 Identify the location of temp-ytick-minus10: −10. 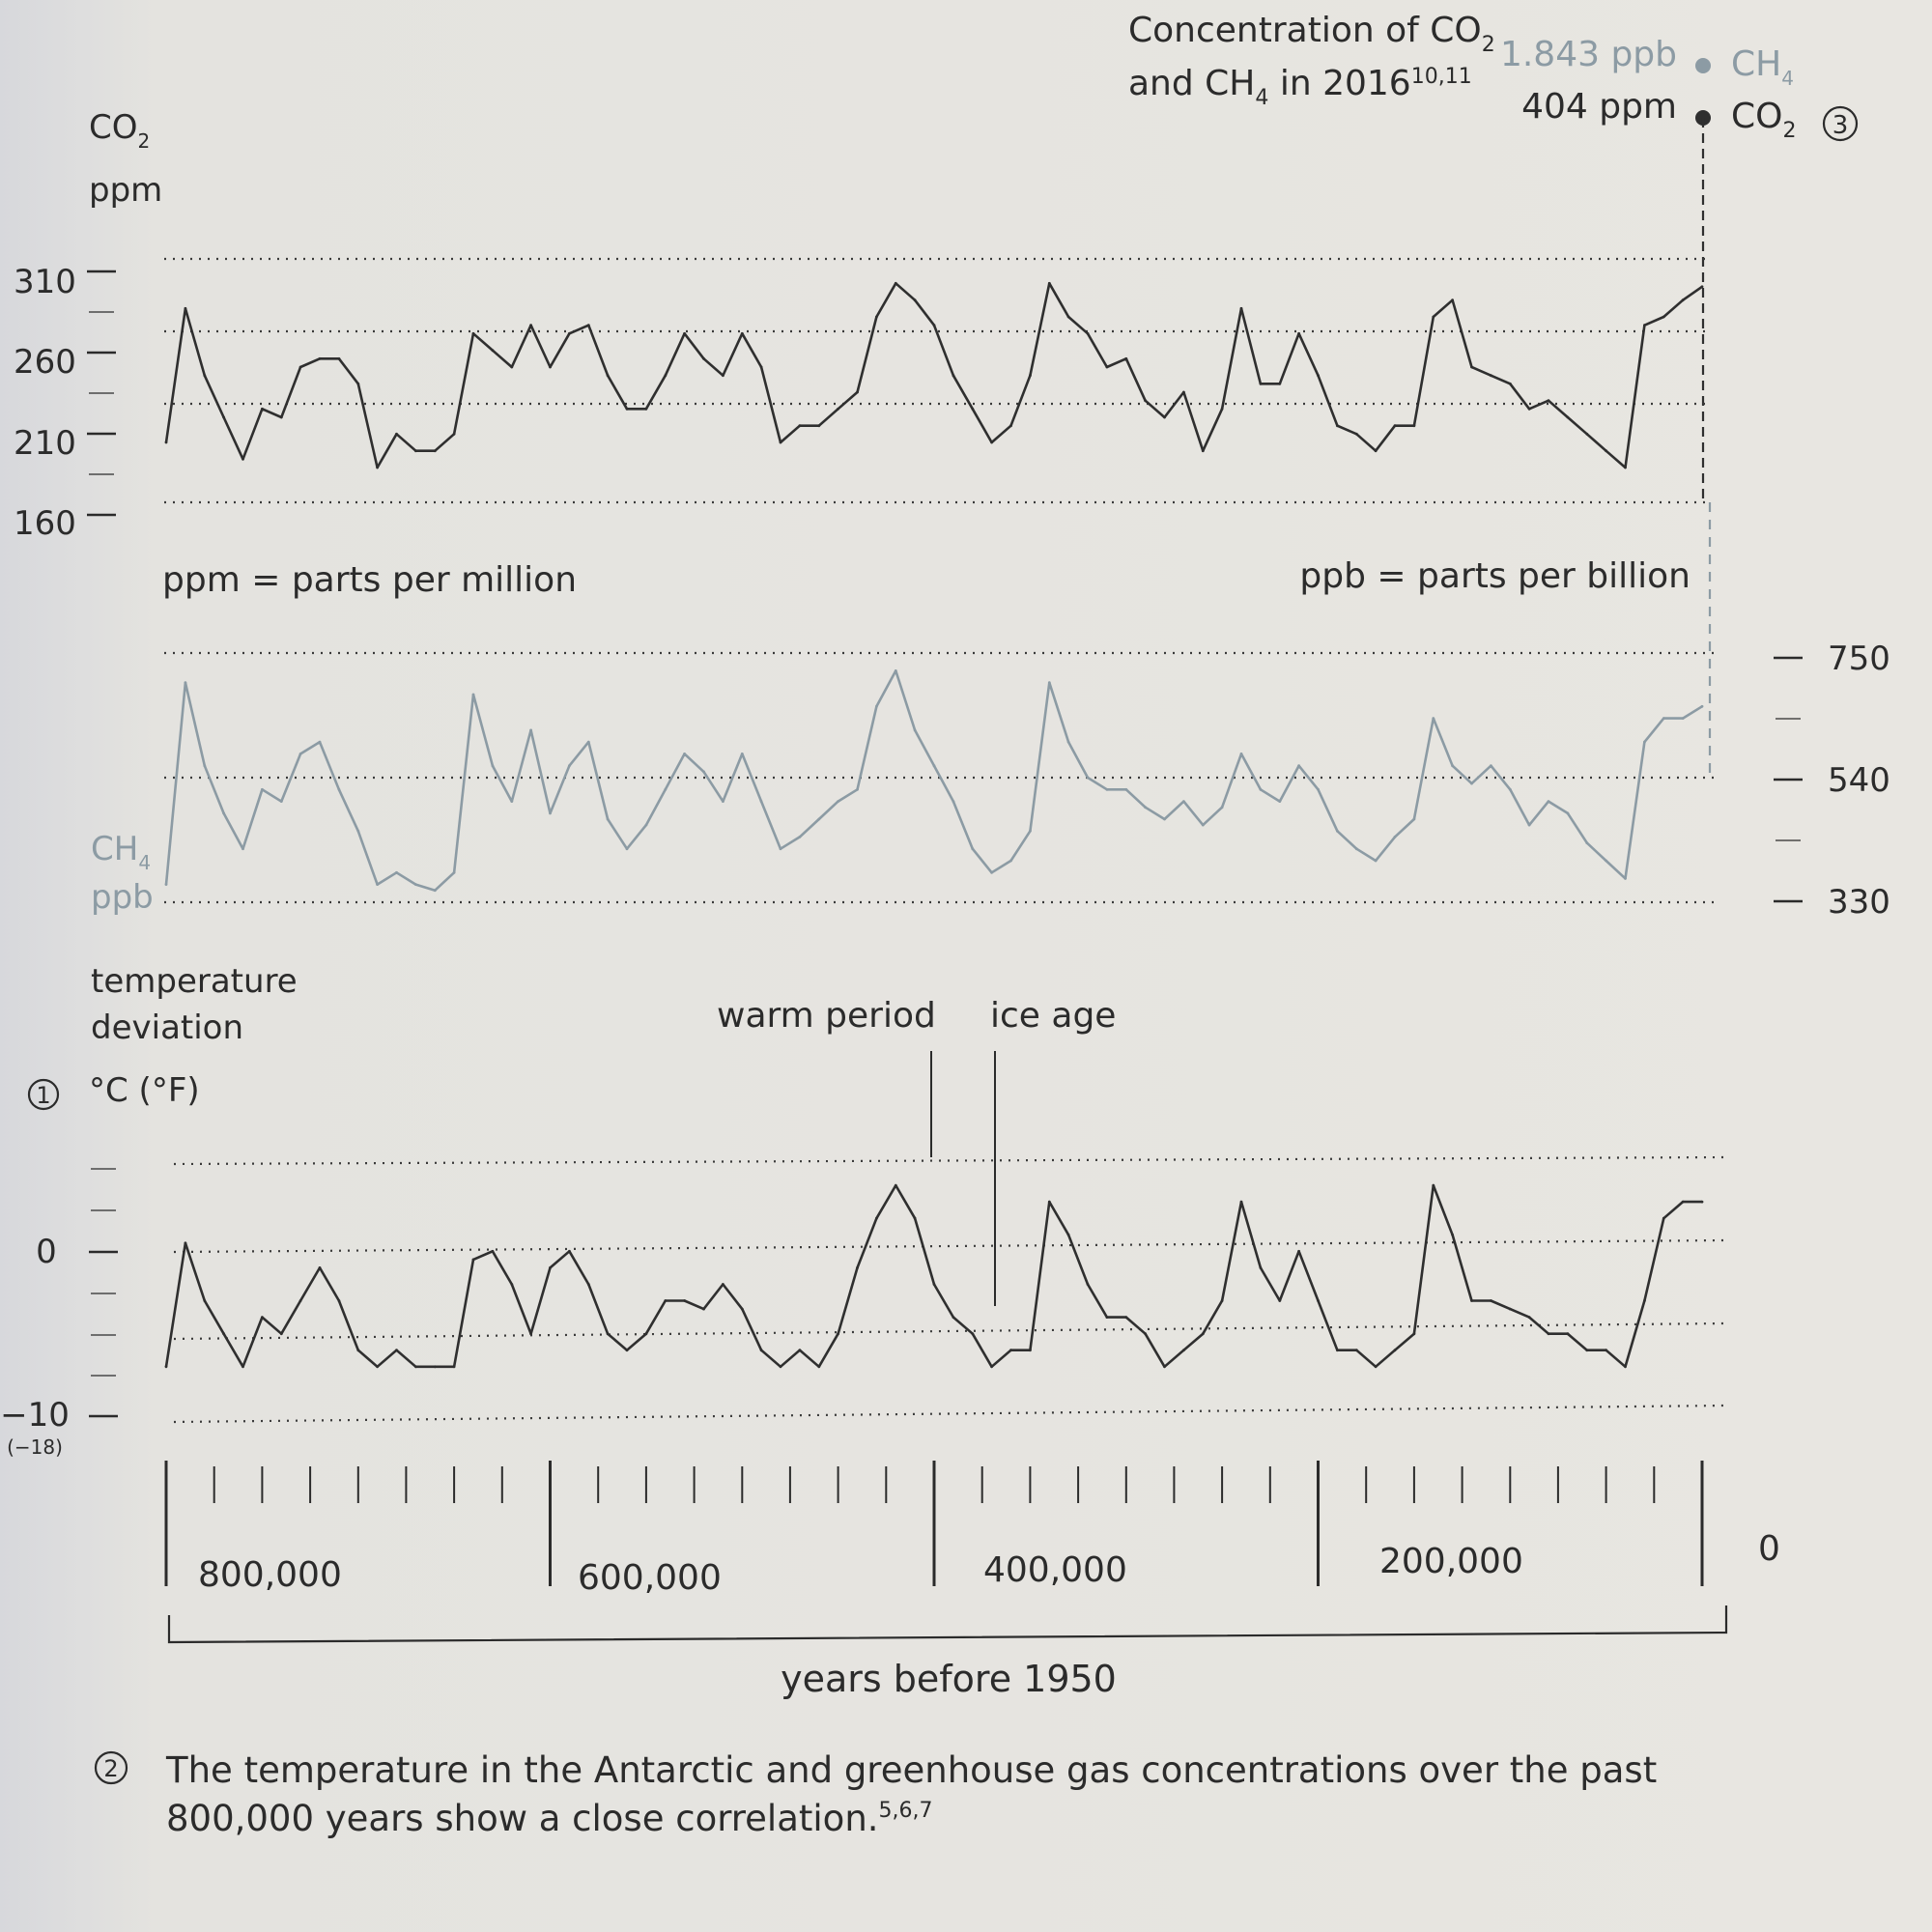
(35, 1415).